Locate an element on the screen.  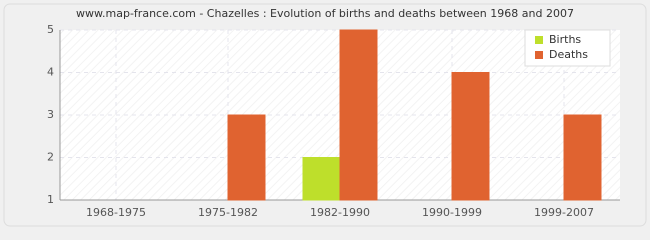
y-tick-label: 5 is located at coordinates (50, 29).